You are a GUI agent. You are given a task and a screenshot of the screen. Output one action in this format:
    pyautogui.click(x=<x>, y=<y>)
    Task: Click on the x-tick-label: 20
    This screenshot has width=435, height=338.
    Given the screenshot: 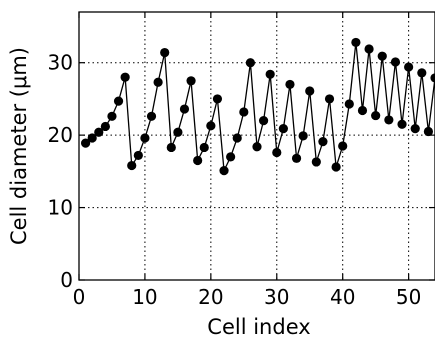 What is the action you would take?
    pyautogui.click(x=210, y=297)
    